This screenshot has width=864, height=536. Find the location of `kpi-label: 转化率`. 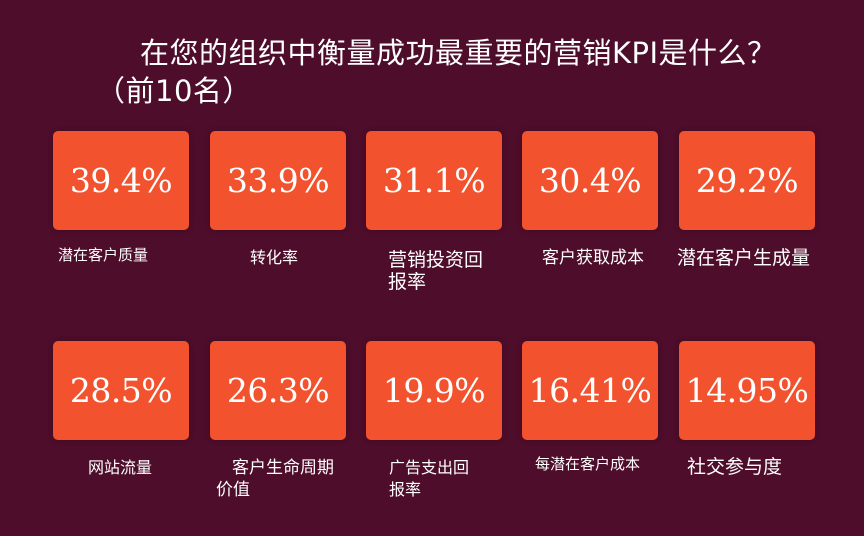

kpi-label: 转化率 is located at coordinates (274, 257).